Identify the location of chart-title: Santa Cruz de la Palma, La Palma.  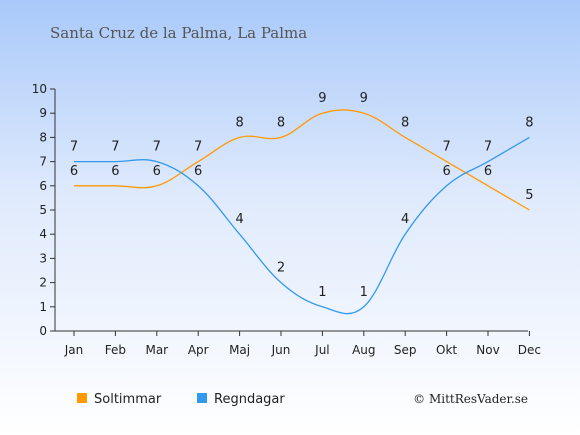
(178, 33).